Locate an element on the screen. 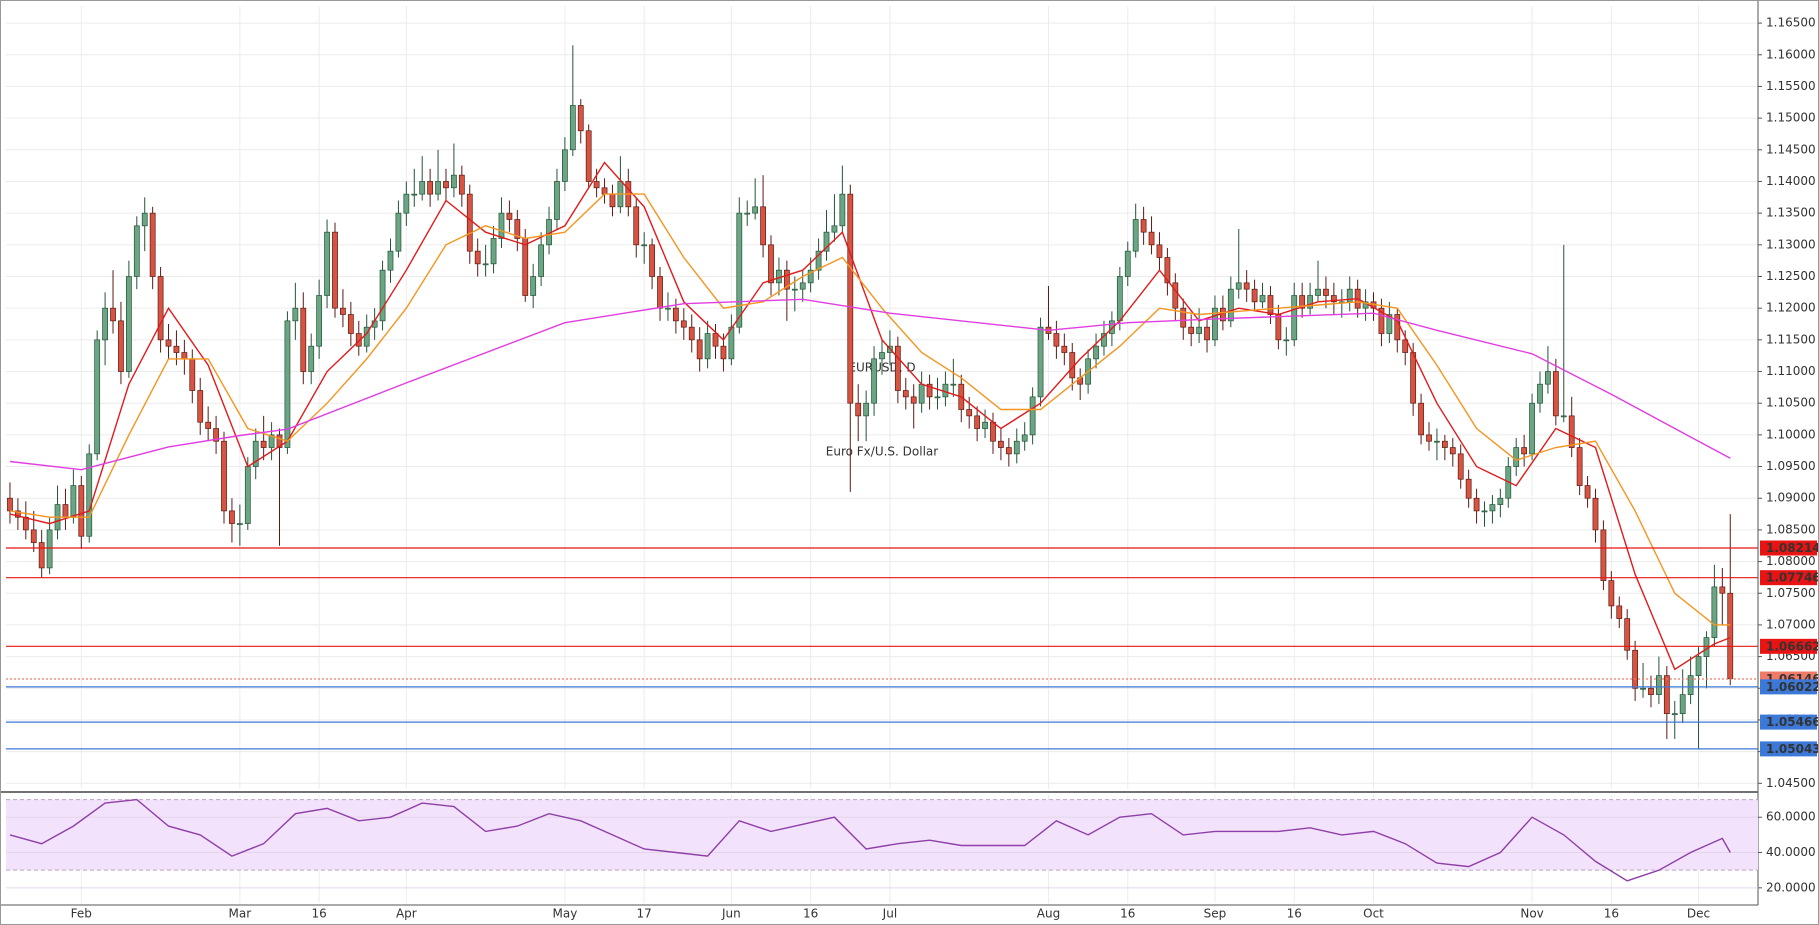 The image size is (1819, 925). x-tick-label: Sep is located at coordinates (1215, 914).